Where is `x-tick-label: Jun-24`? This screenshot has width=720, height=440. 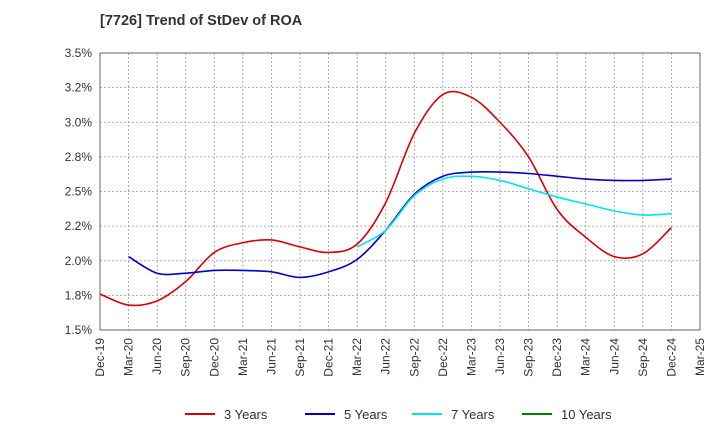 x-tick-label: Jun-24 is located at coordinates (614, 356).